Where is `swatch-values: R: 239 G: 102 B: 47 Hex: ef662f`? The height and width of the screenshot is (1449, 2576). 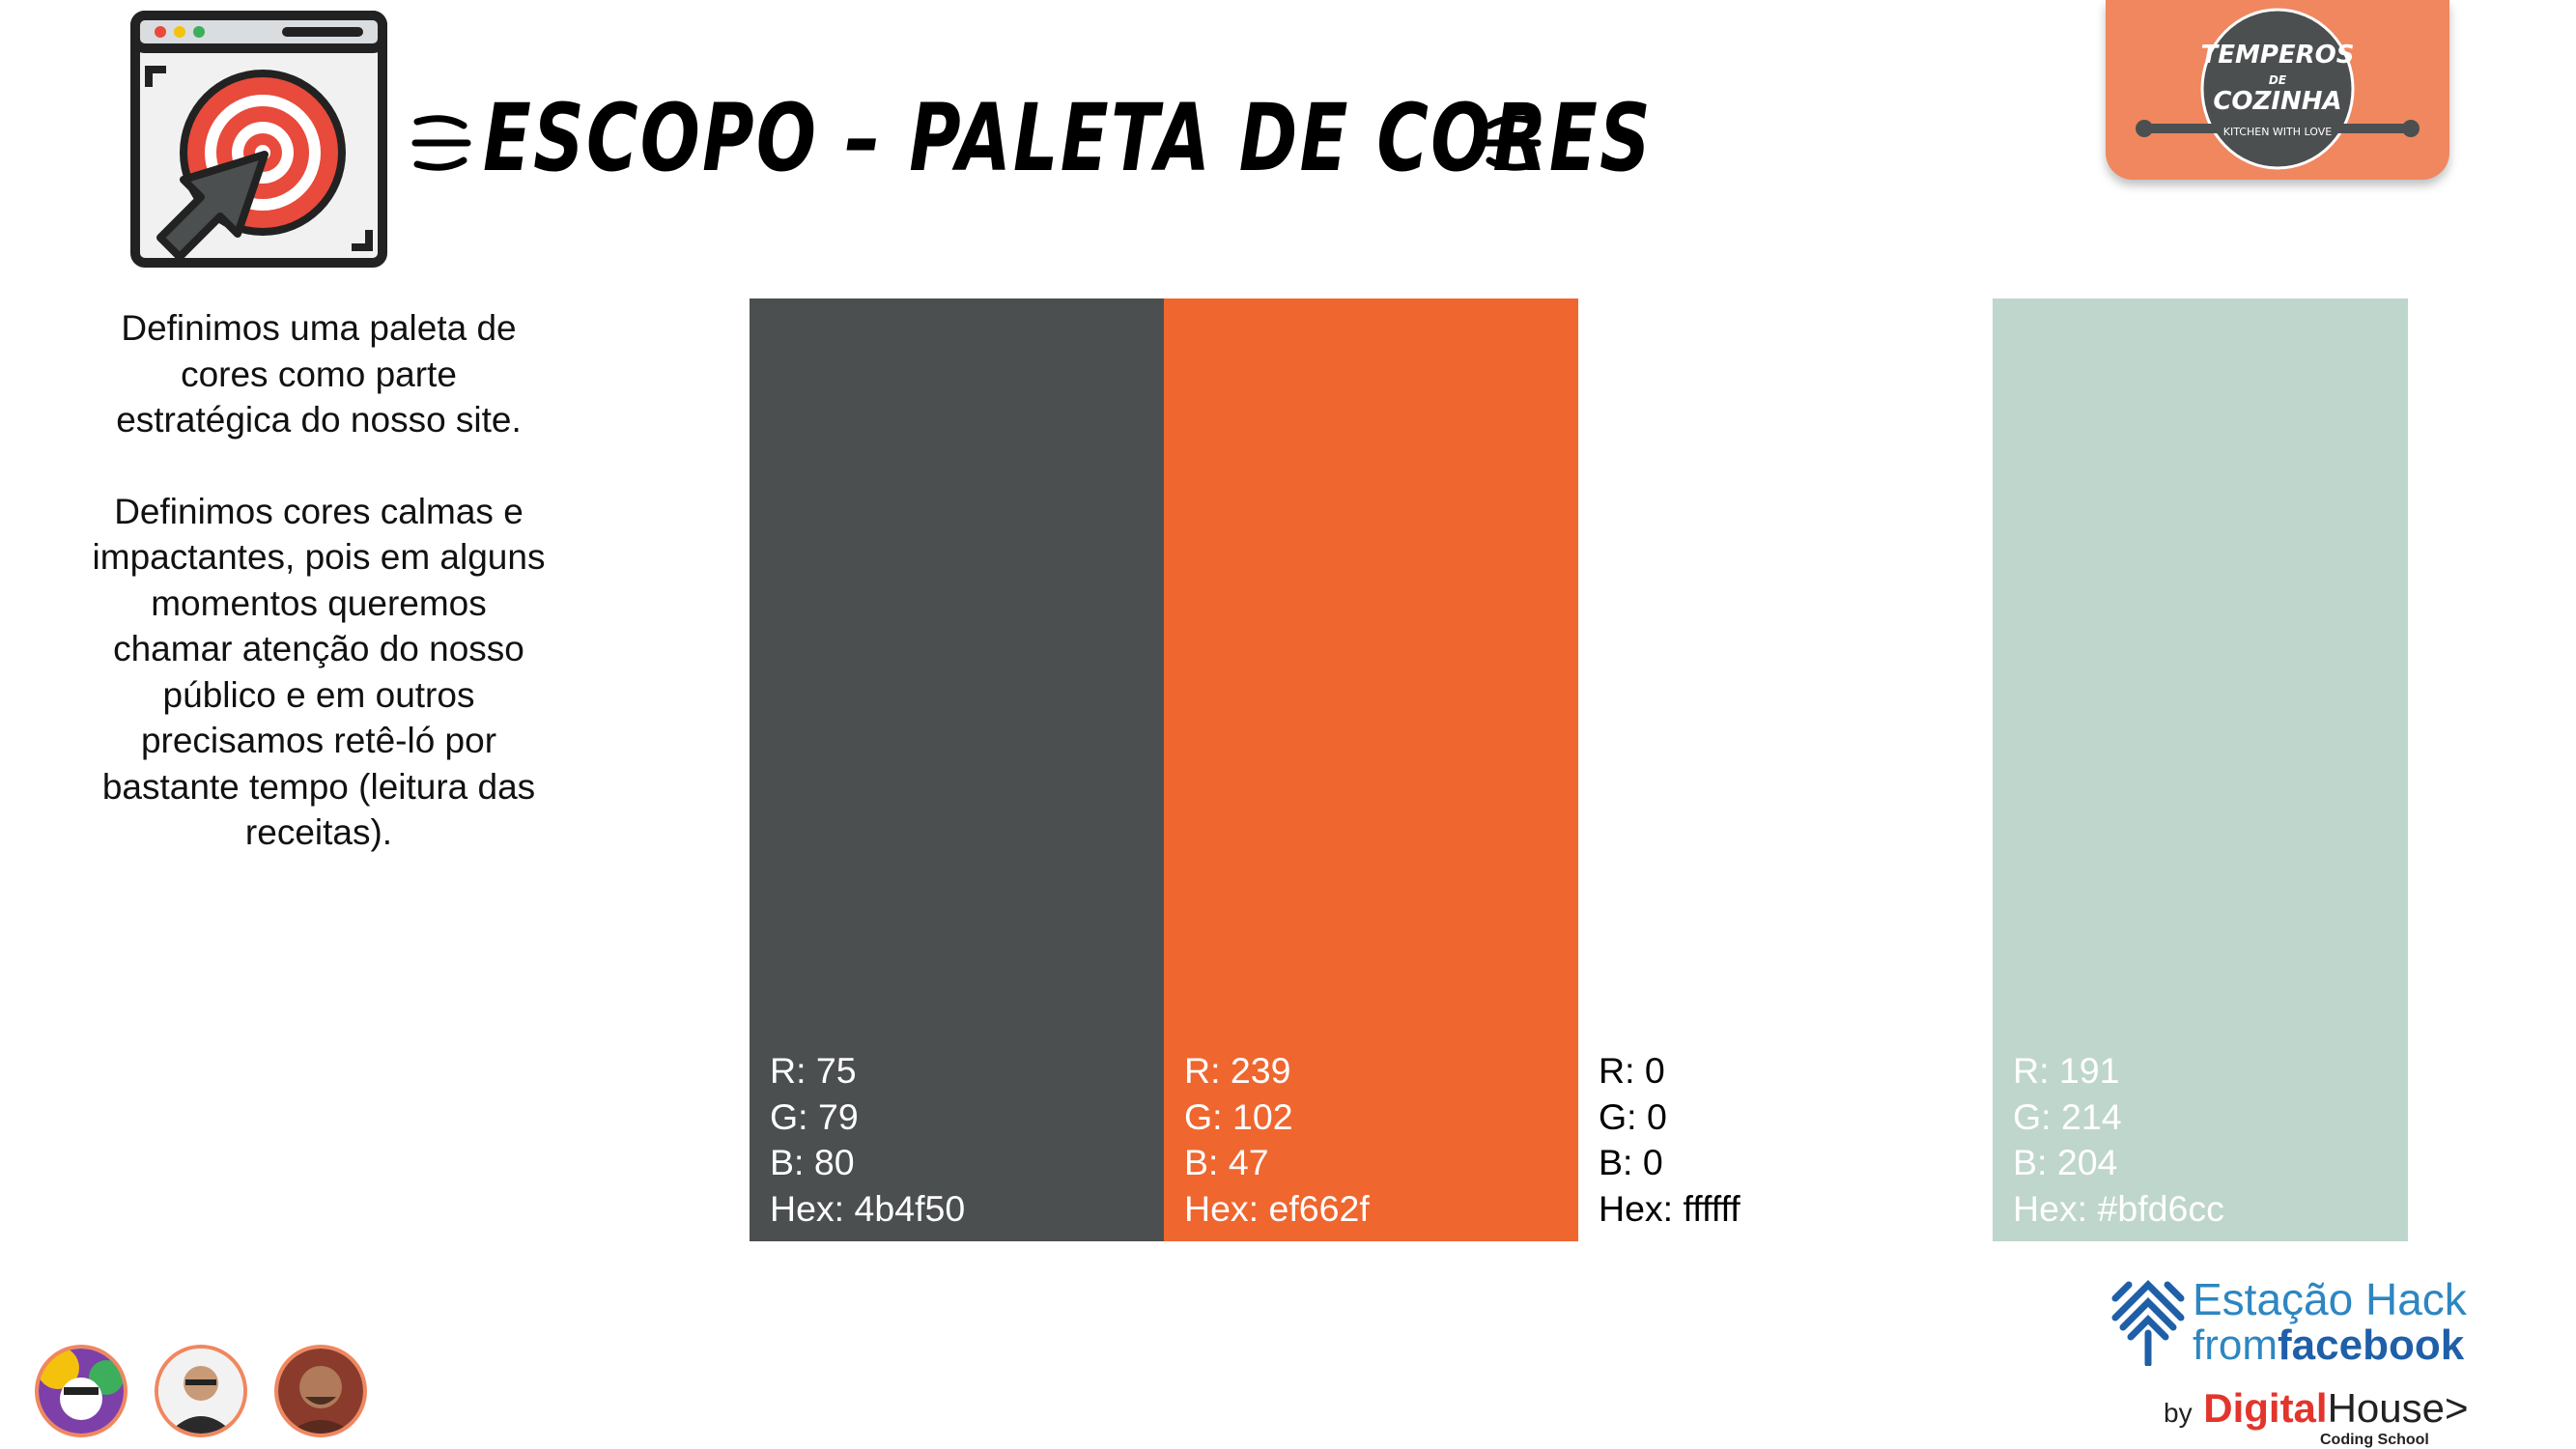
swatch-values: R: 239 G: 102 B: 47 Hex: ef662f is located at coordinates (1277, 1140).